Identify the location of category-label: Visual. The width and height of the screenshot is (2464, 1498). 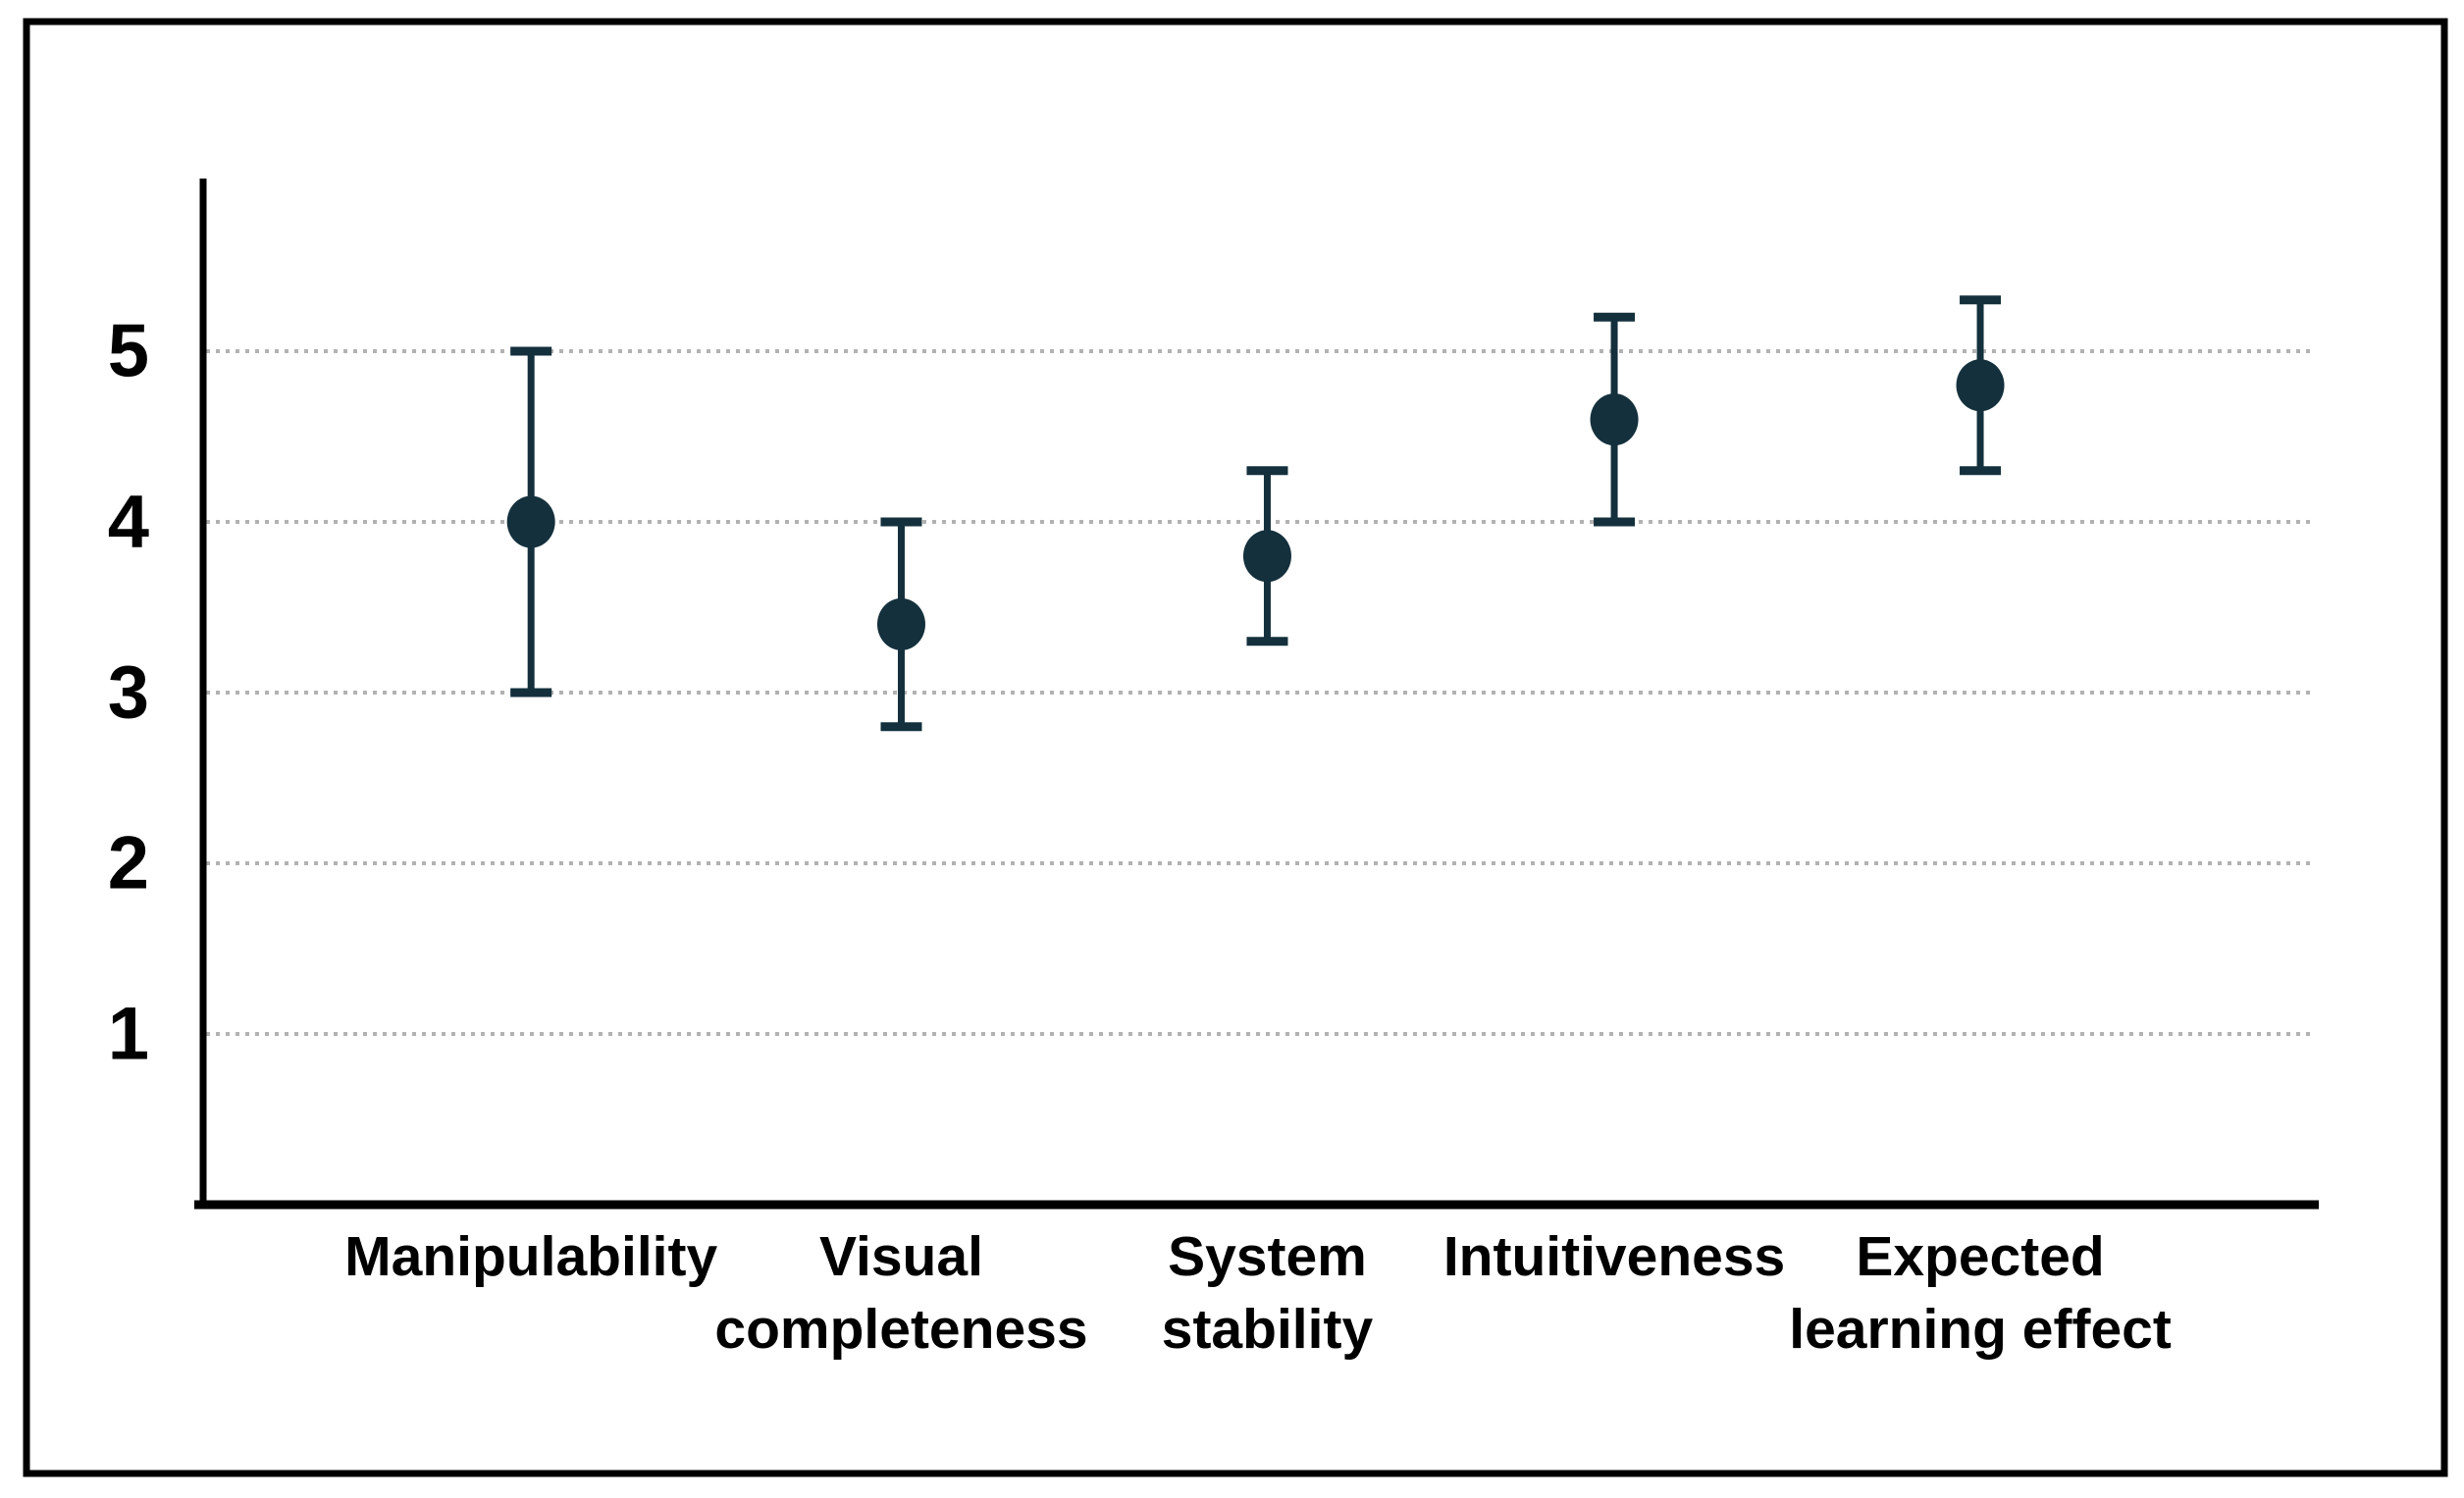
(901, 1256).